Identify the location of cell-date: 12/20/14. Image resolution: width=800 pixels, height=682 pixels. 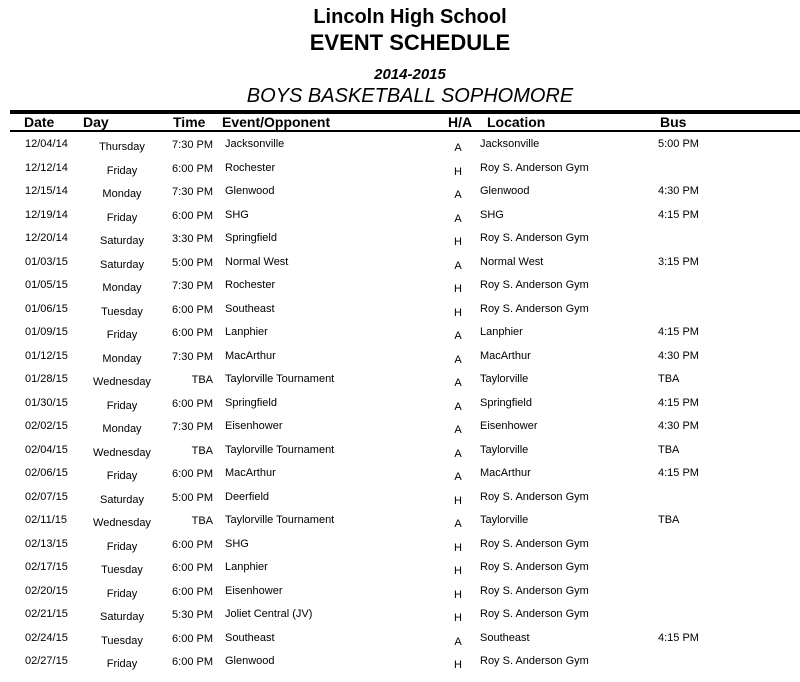
(46, 238).